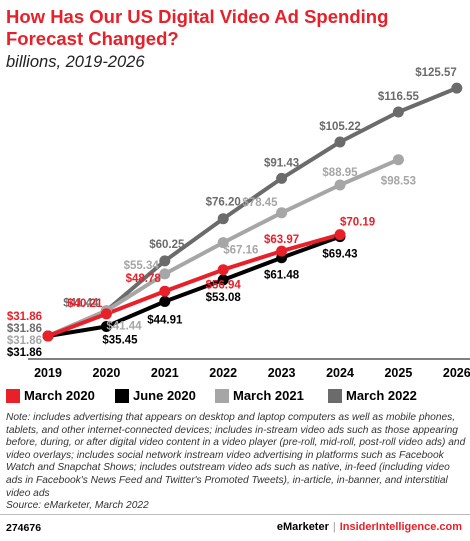 This screenshot has height=541, width=470. I want to click on chart-subtitle: billions, 2019-2026, so click(75, 62).